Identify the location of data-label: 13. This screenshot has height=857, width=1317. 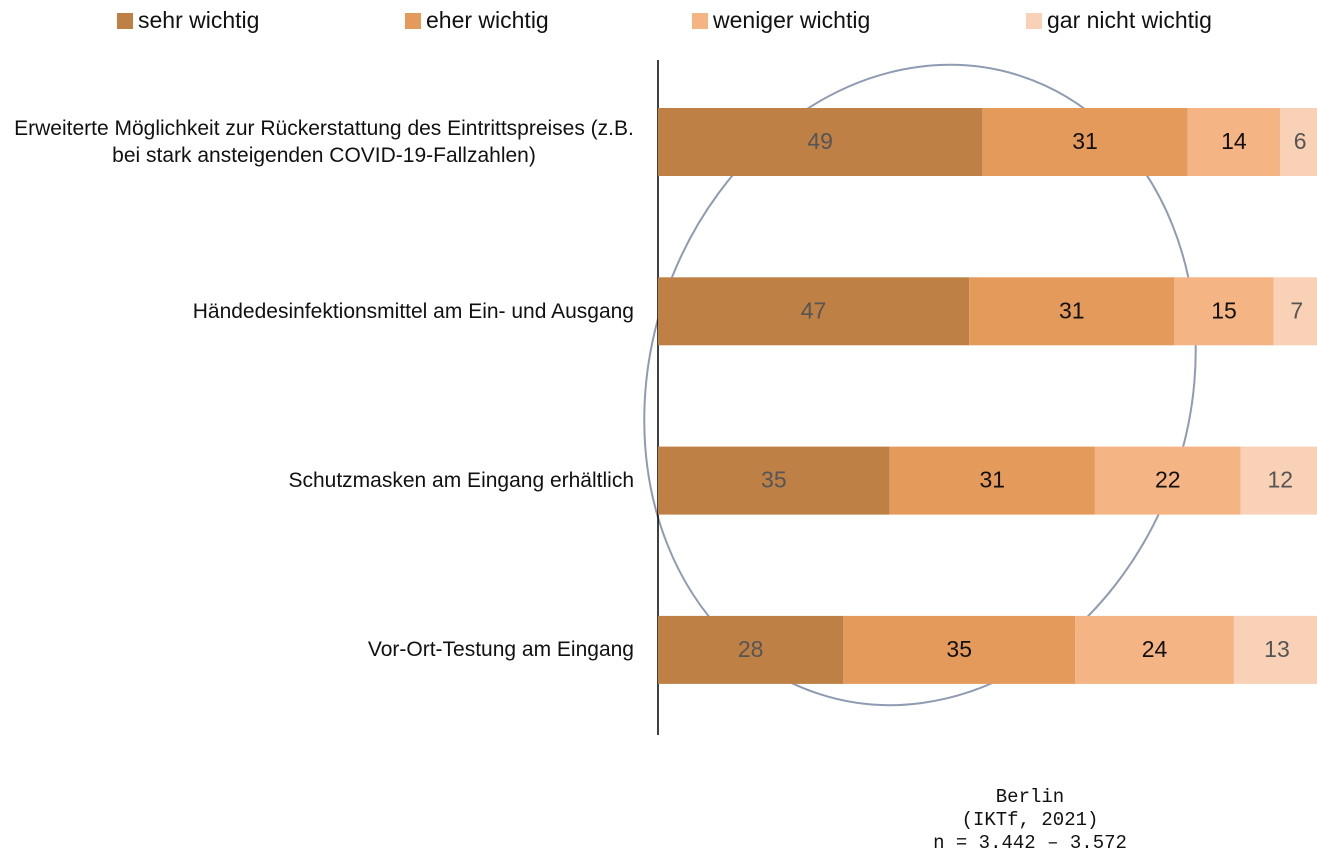
(1277, 649).